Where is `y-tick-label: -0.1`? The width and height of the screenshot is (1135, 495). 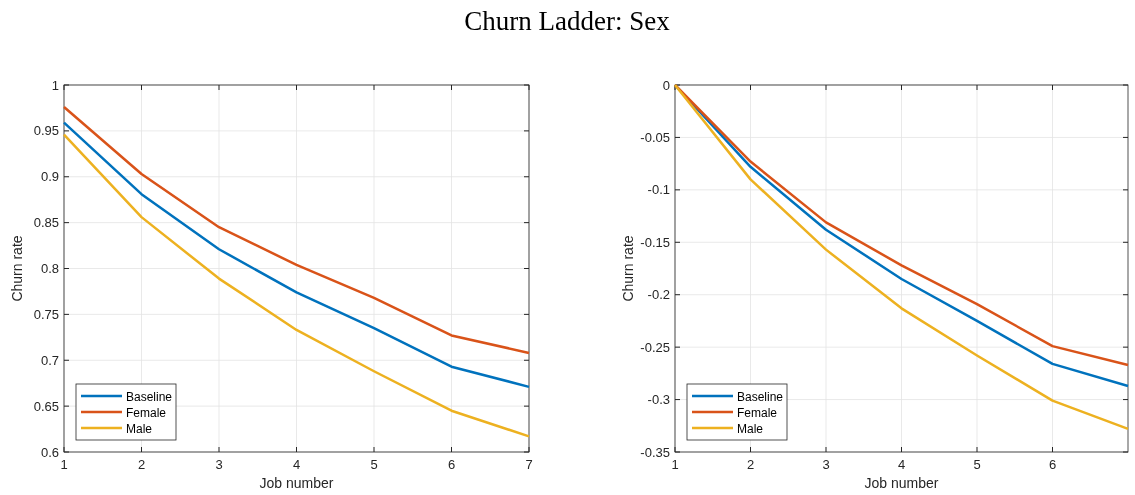
y-tick-label: -0.1 is located at coordinates (658, 190).